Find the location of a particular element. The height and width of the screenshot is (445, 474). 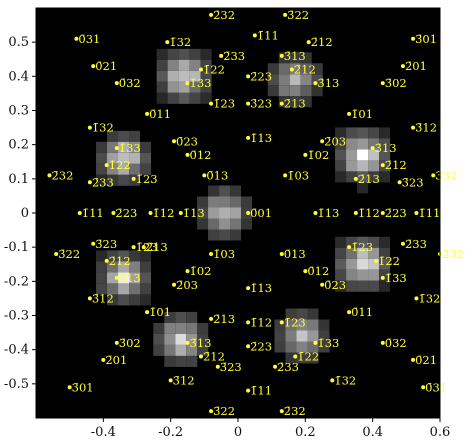

spot-label: 1̄33 is located at coordinates (201, 83).